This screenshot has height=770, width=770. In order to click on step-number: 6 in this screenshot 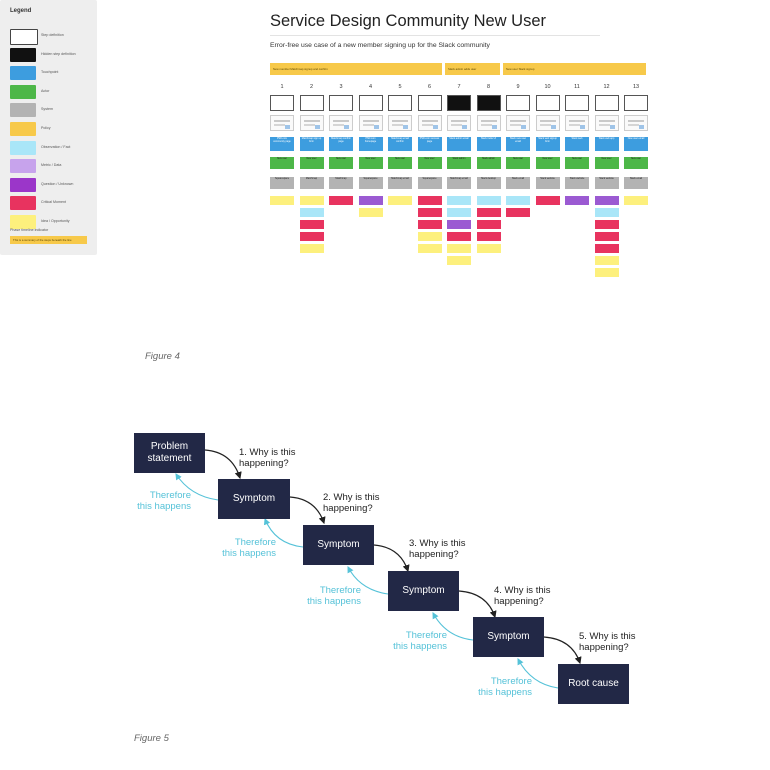, I will do `click(429, 87)`.